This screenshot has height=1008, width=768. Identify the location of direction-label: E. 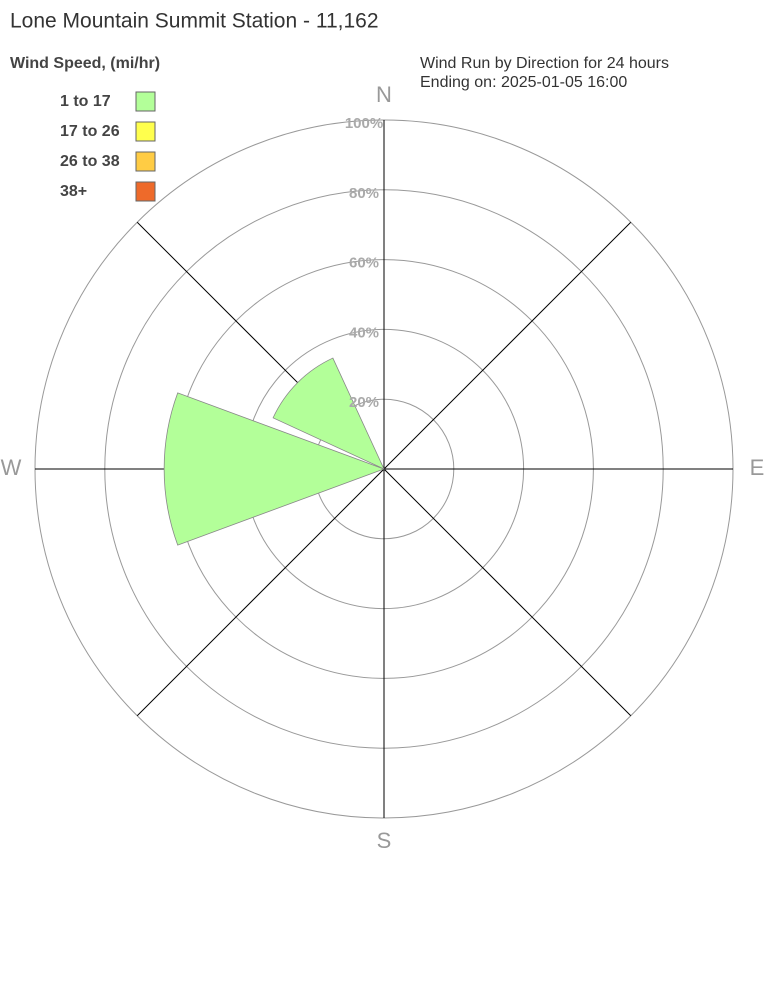
(757, 467).